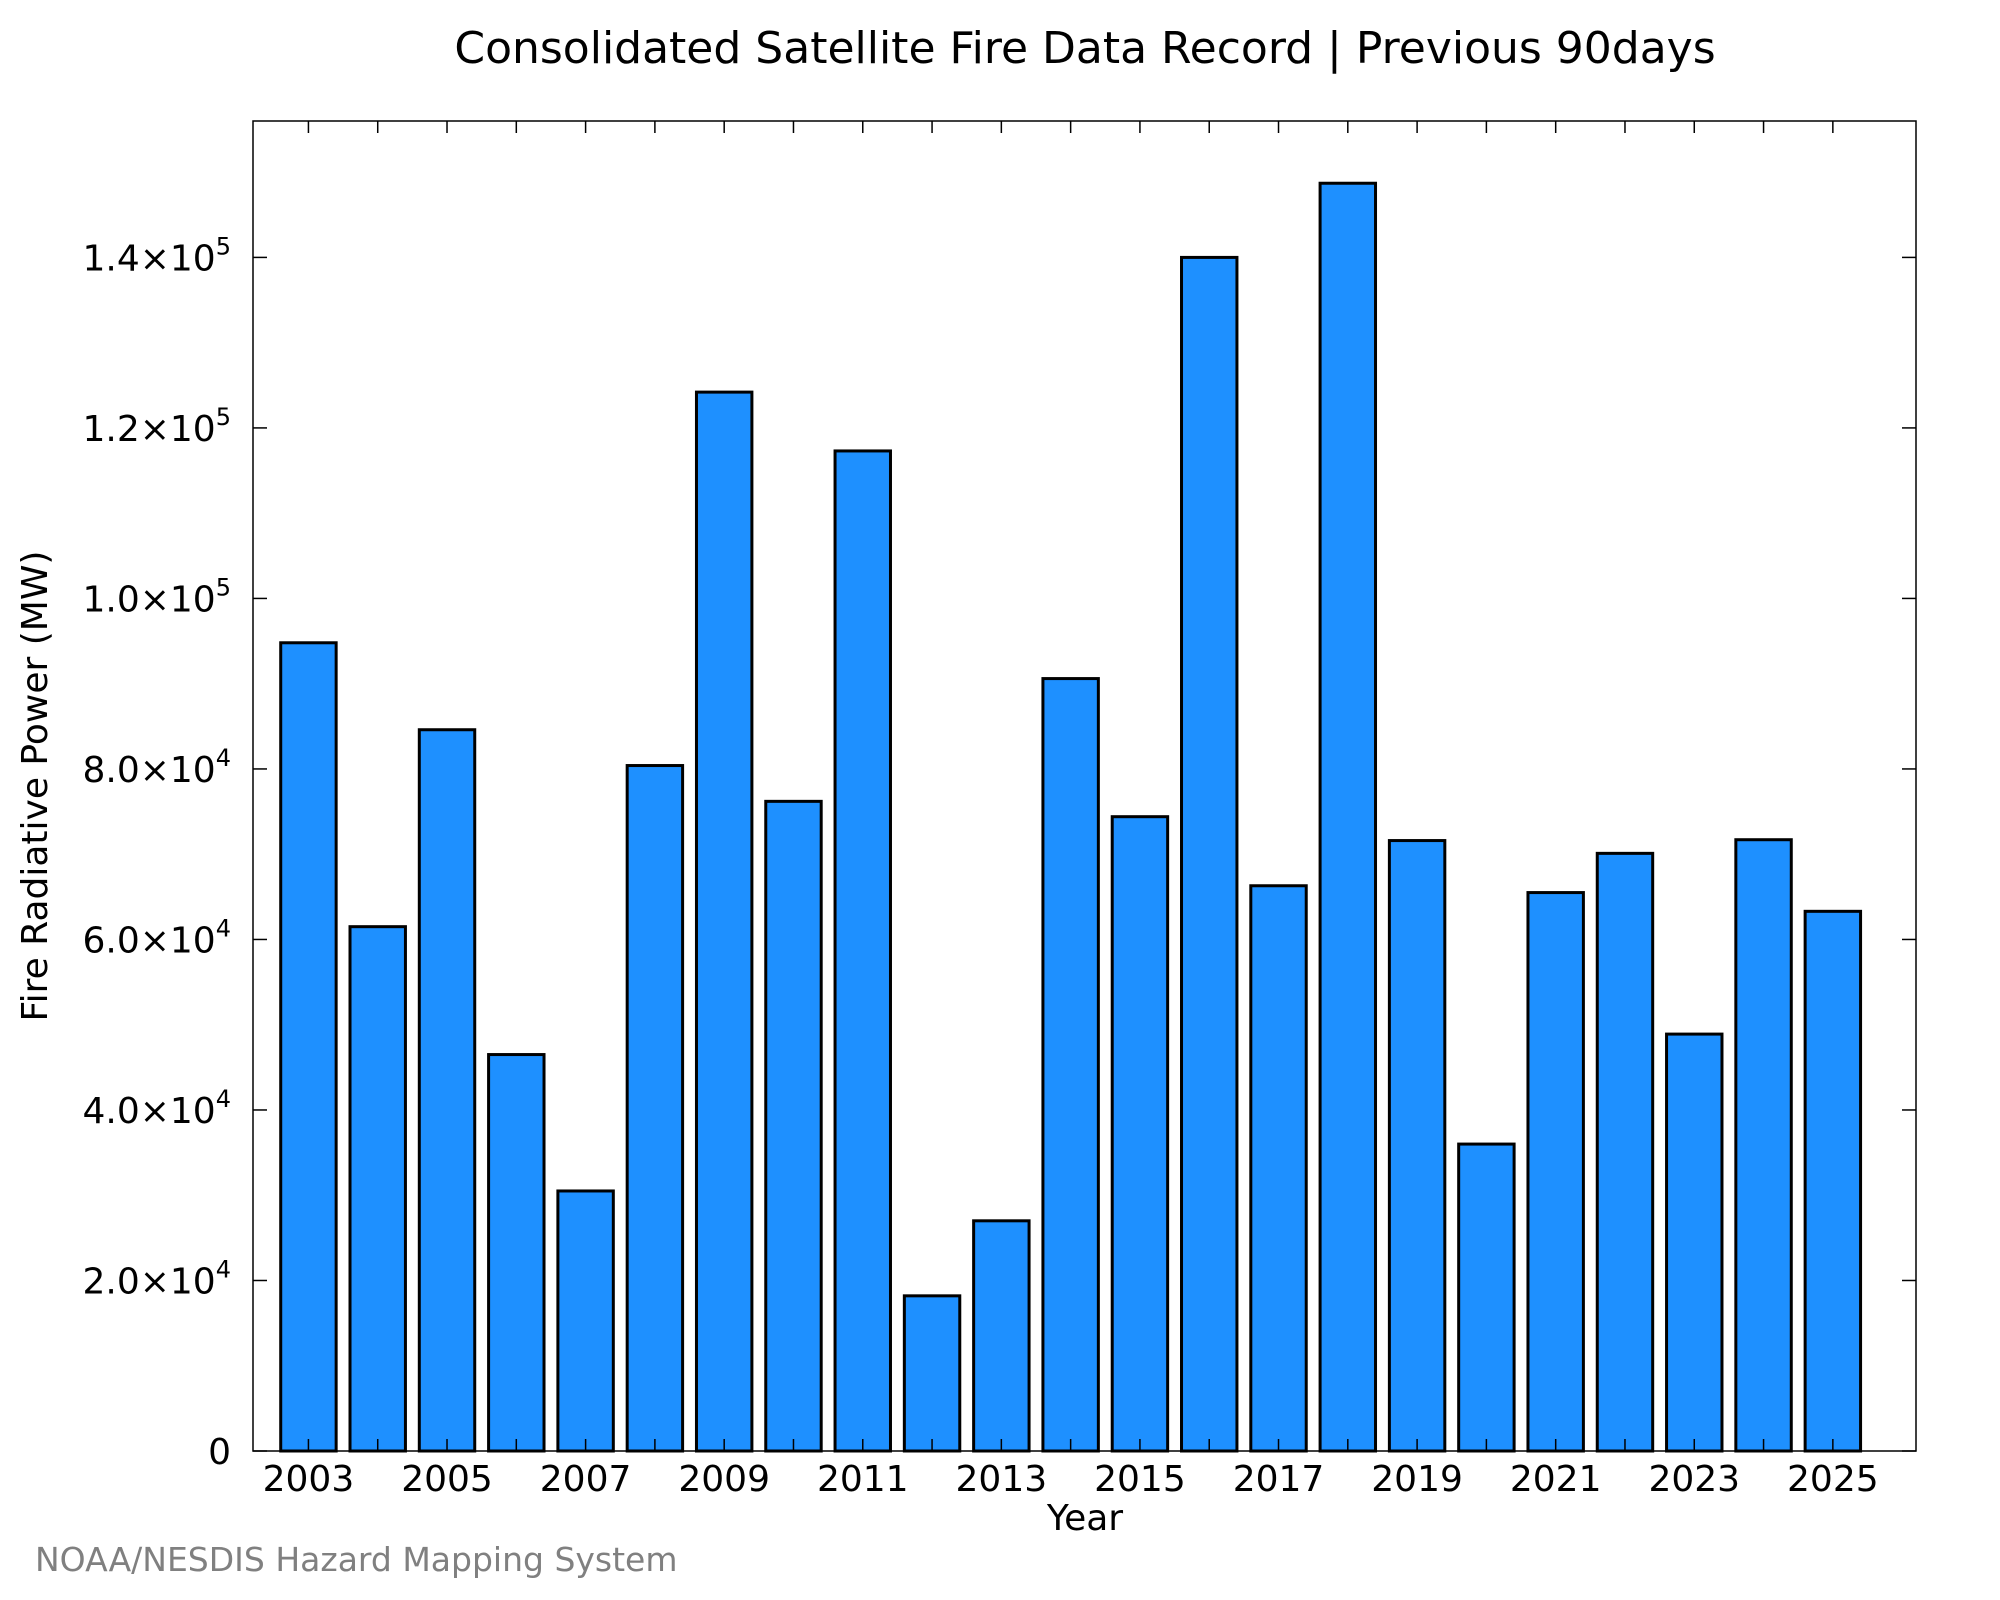 The height and width of the screenshot is (1600, 2000). What do you see at coordinates (156, 426) in the screenshot?
I see `y-tick-label-120000: 1.2×10⁵` at bounding box center [156, 426].